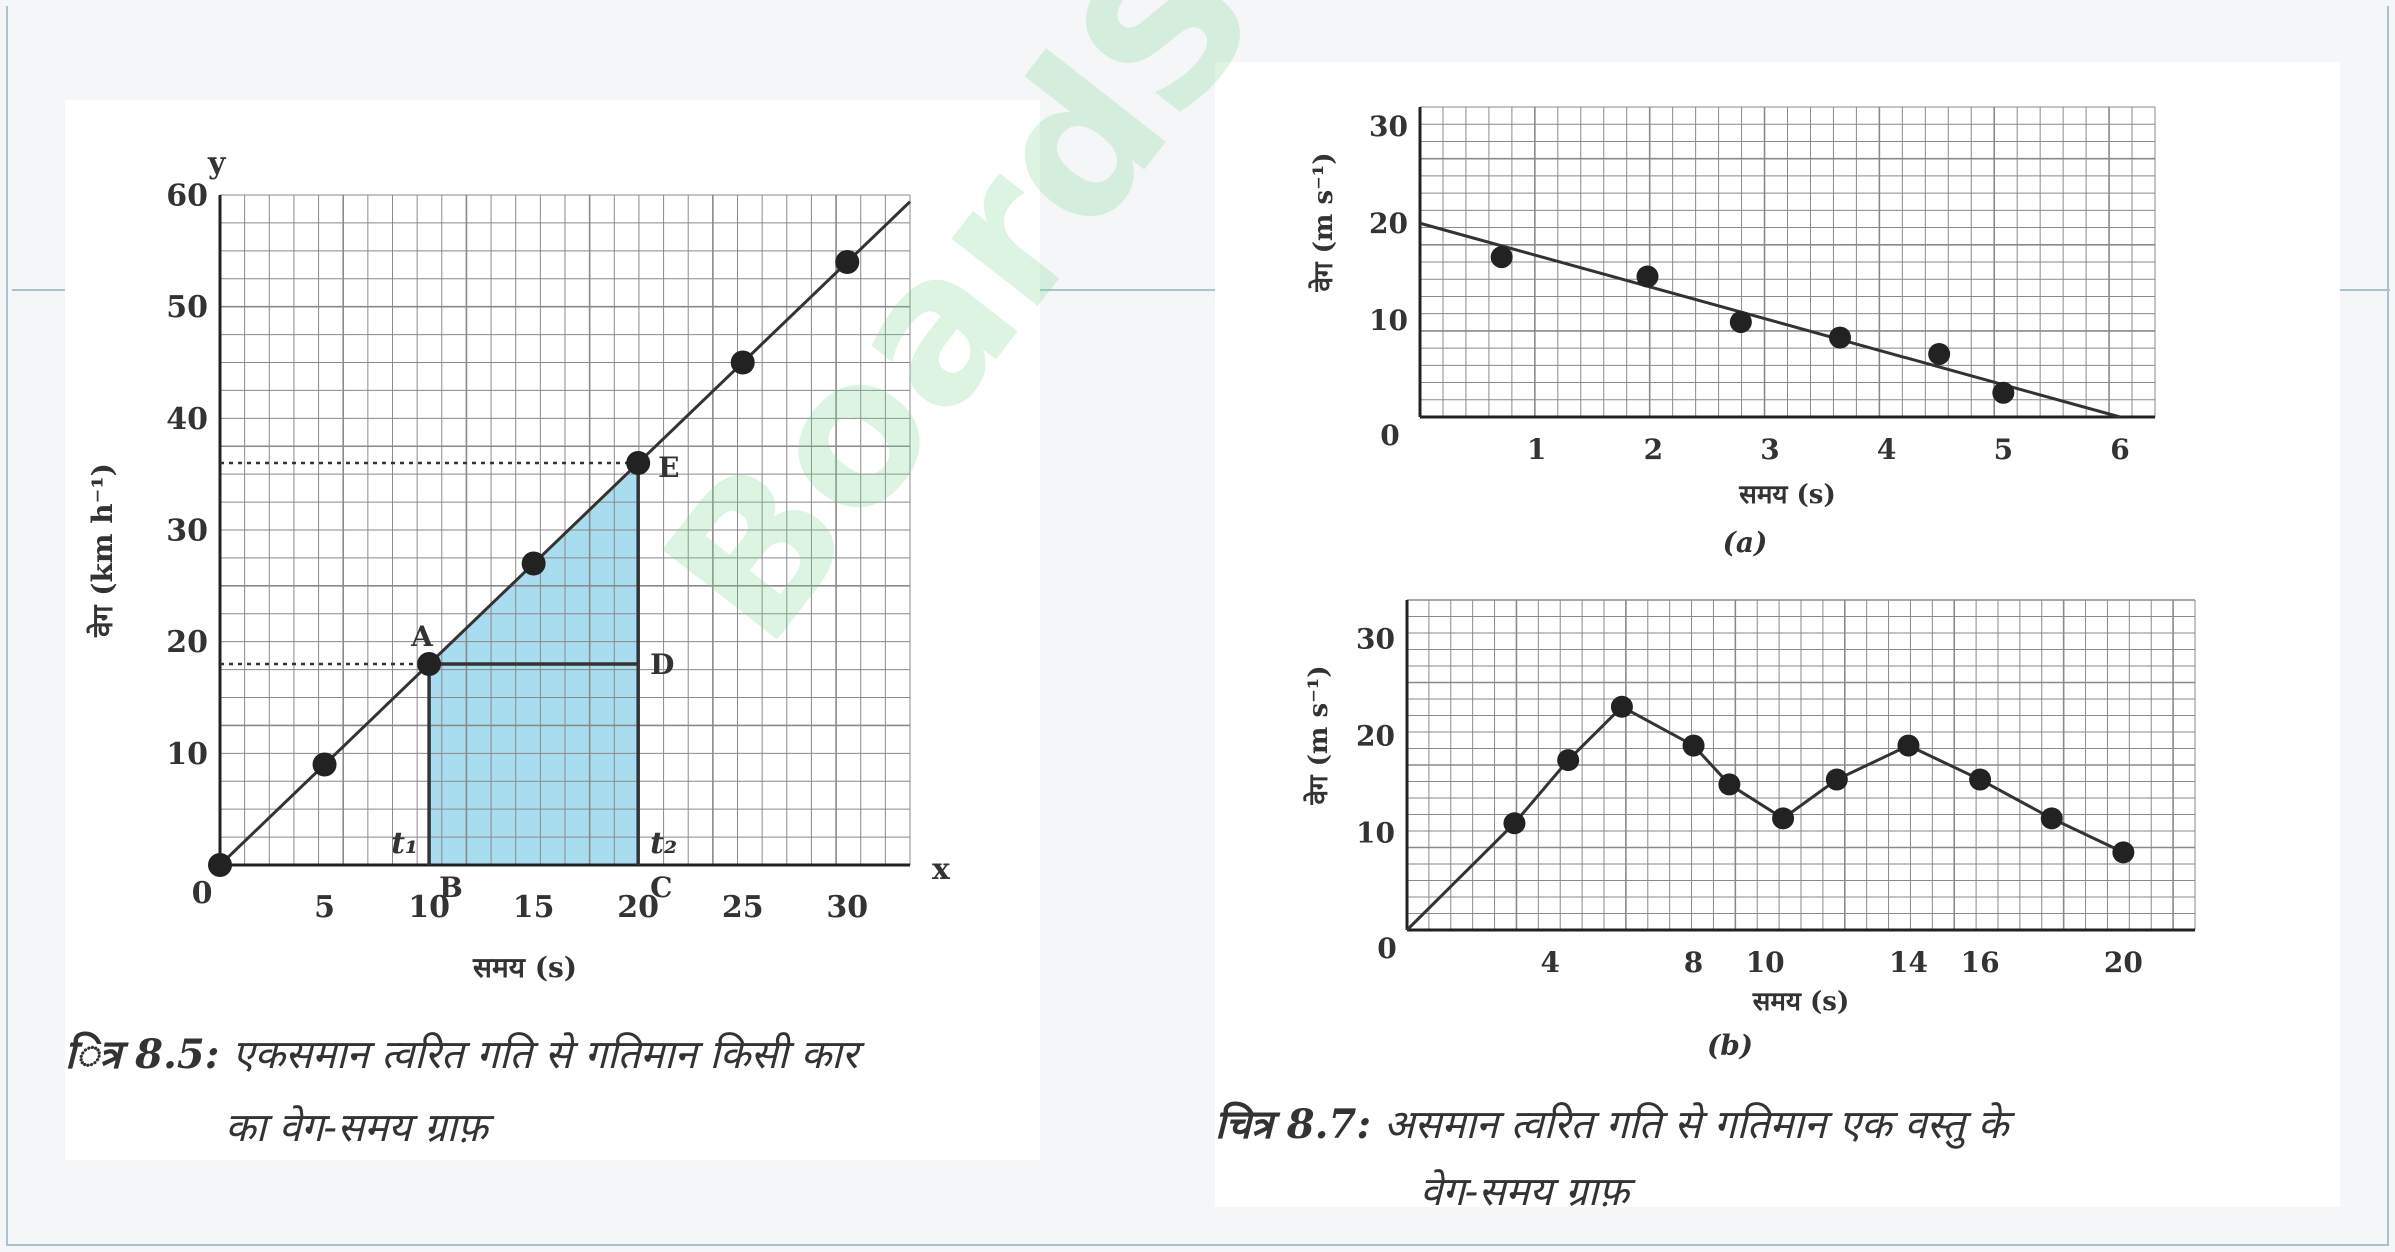 Image resolution: width=2395 pixels, height=1252 pixels. I want to click on y-axis-title: वेग (km h⁻¹), so click(102, 550).